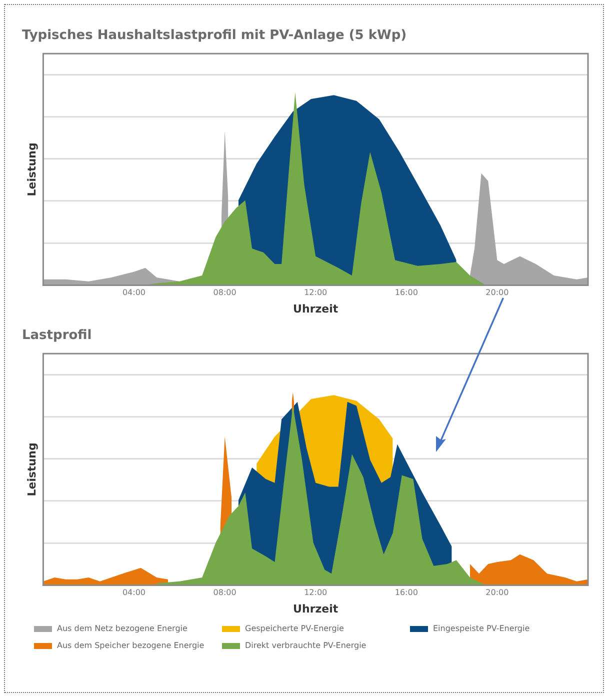  I want to click on chart-title: Typisches Haushaltslastprofil mit PV-Anlage (5 kWp), so click(214, 36).